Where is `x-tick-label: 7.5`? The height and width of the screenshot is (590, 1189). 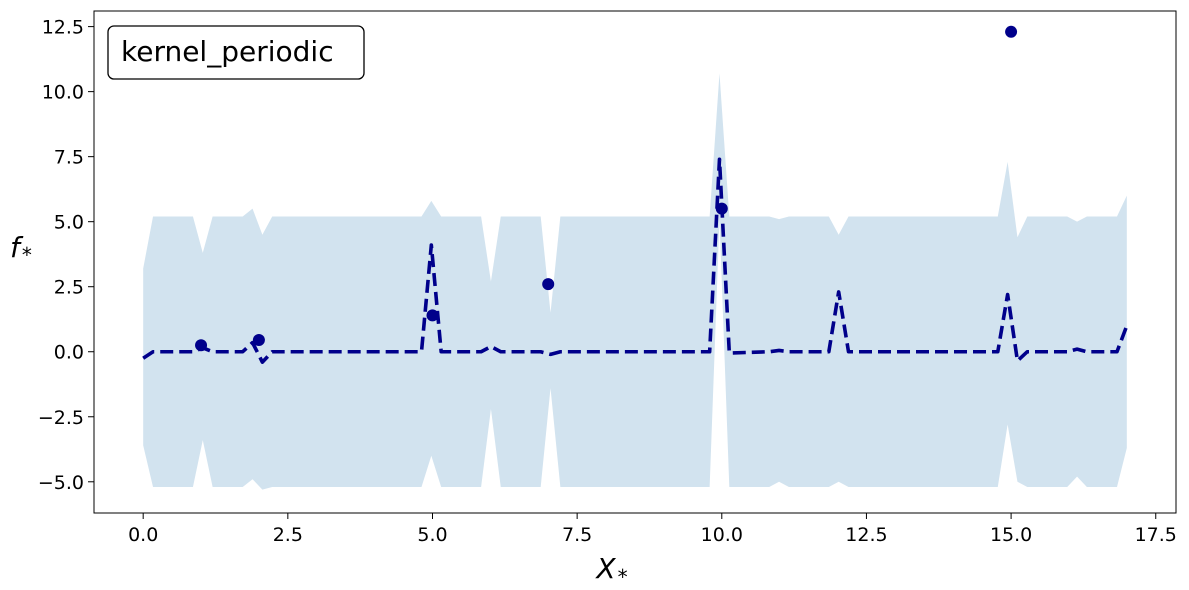 x-tick-label: 7.5 is located at coordinates (577, 535).